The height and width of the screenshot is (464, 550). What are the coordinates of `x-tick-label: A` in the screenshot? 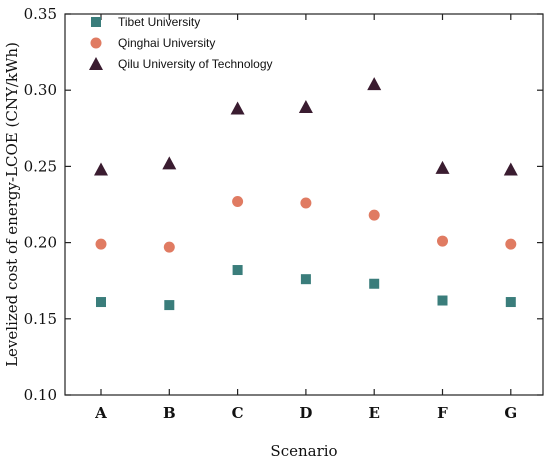 It's located at (100, 413).